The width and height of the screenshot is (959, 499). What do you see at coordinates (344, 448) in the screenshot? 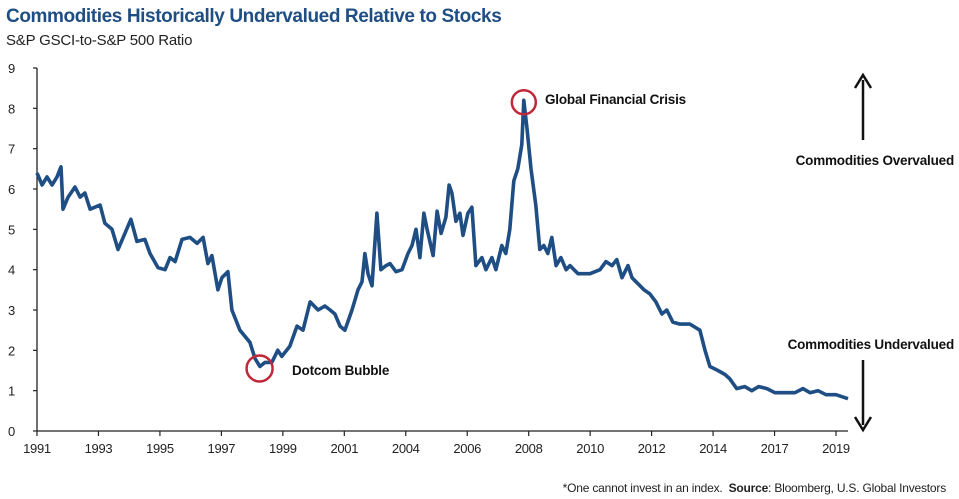
I see `x-tick-label: 2001` at bounding box center [344, 448].